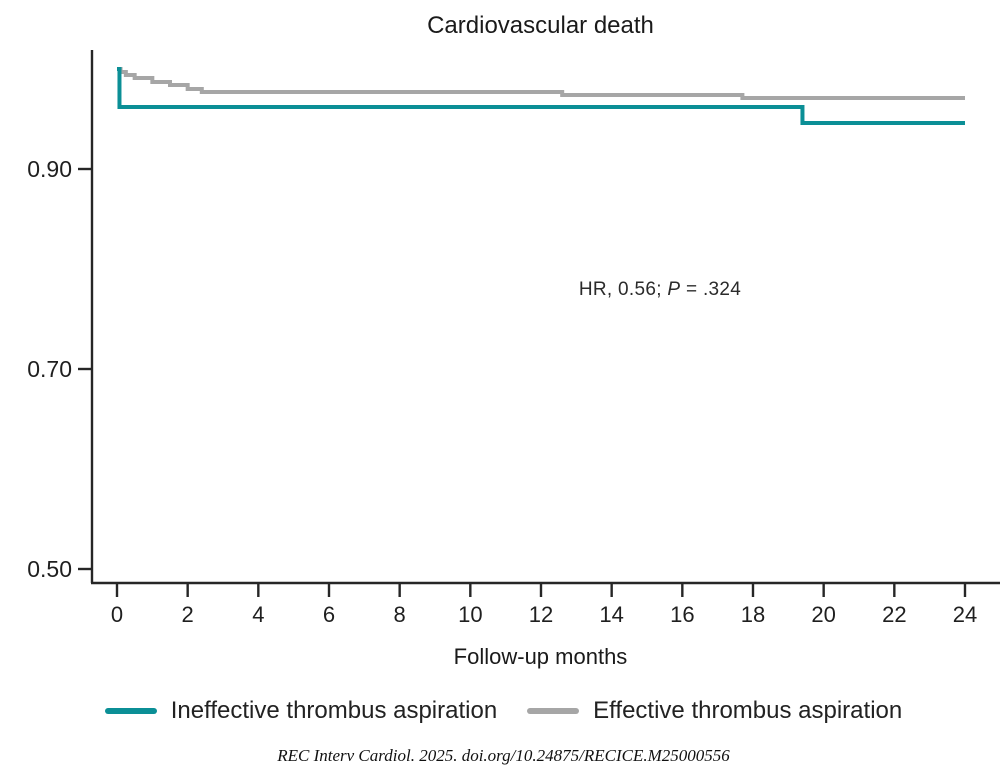  I want to click on x-tick-label: 22, so click(894, 614).